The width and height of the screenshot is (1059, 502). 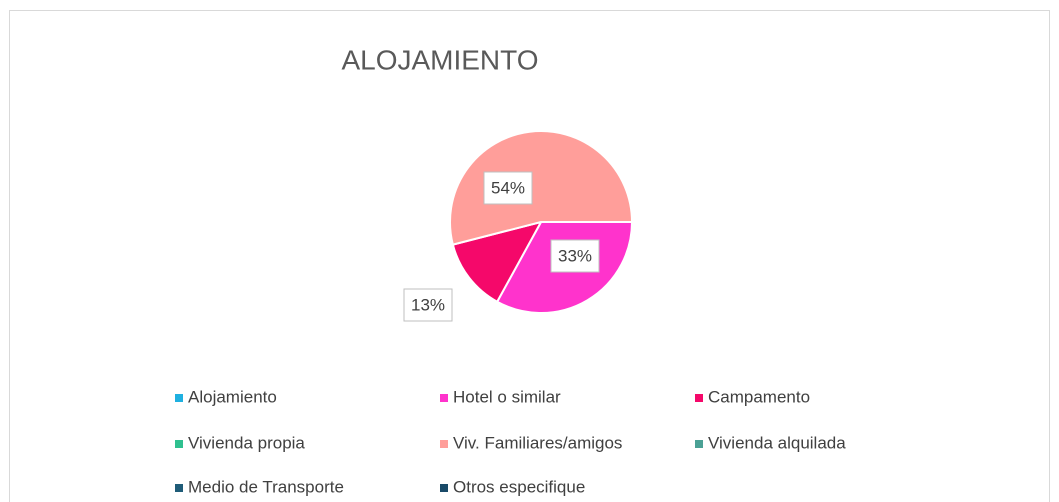 I want to click on legend-label: Vivienda alquilada, so click(x=777, y=442).